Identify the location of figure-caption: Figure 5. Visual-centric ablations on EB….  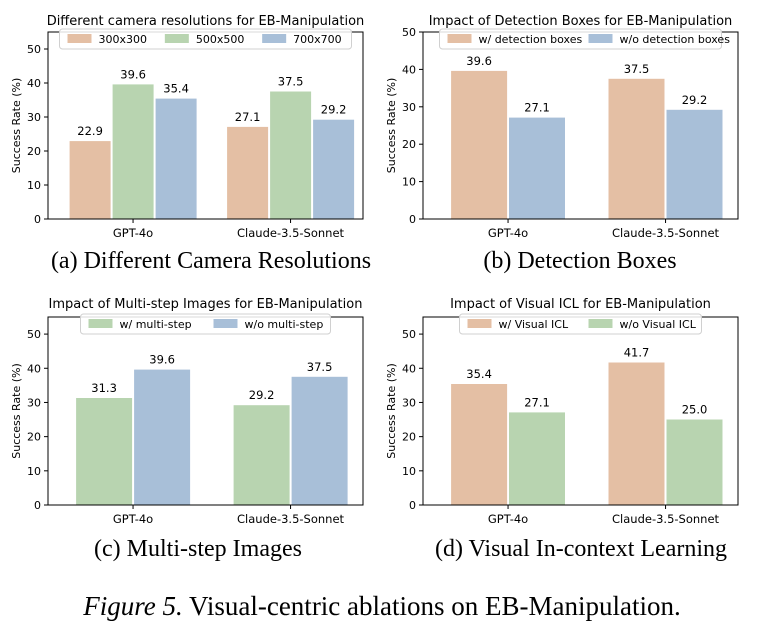
(381, 606).